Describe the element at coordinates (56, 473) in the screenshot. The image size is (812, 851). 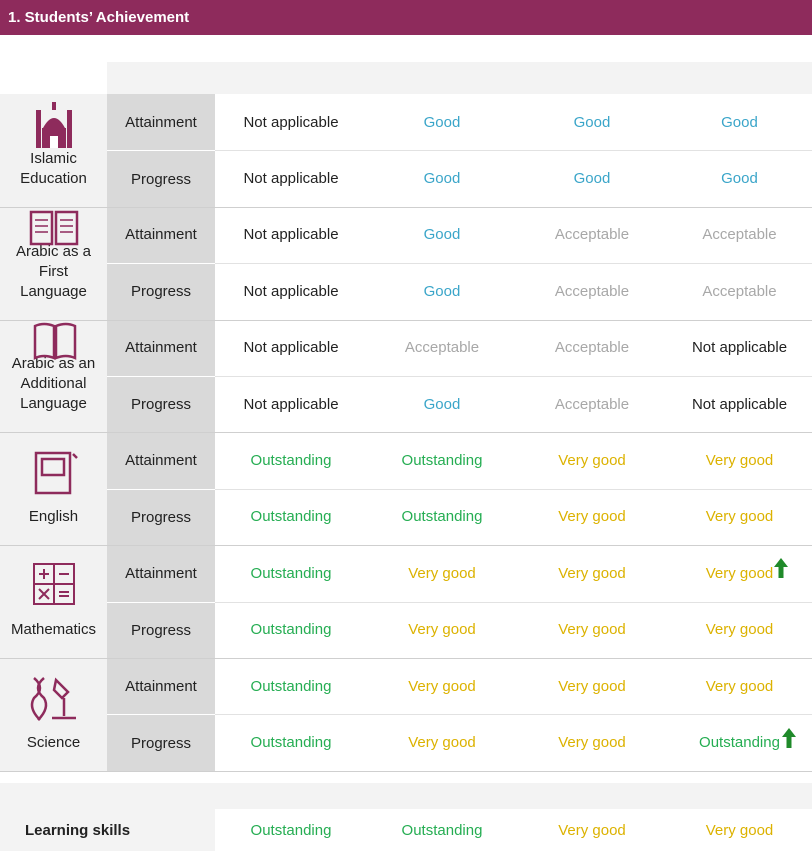
I see `abc-icon` at that location.